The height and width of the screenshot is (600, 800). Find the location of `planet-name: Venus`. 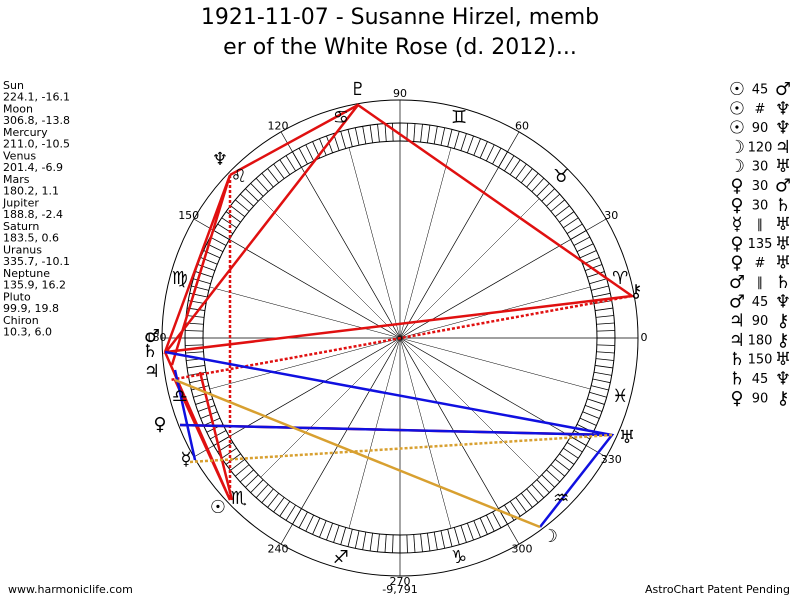

planet-name: Venus is located at coordinates (19, 156).